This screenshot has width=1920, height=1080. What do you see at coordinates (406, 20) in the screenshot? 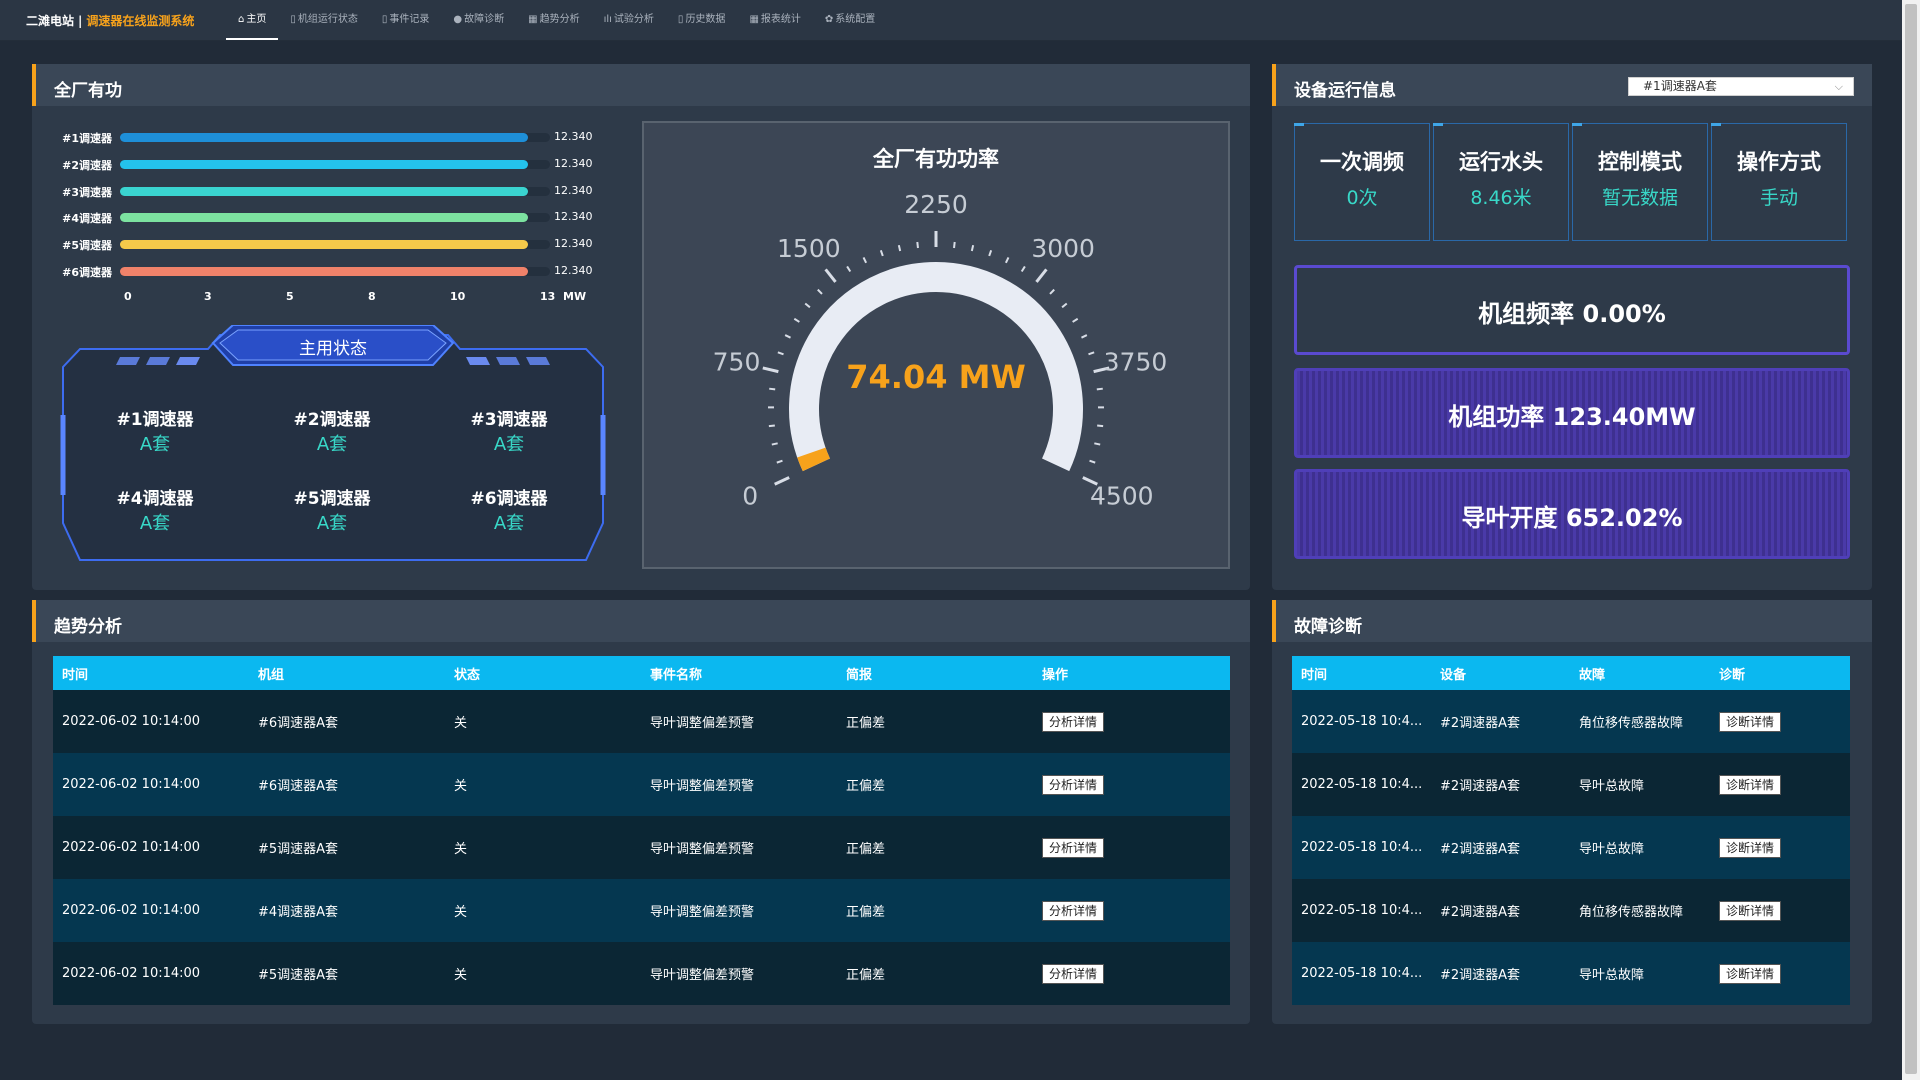
I see `nav-item: ▯ 事件记录` at bounding box center [406, 20].